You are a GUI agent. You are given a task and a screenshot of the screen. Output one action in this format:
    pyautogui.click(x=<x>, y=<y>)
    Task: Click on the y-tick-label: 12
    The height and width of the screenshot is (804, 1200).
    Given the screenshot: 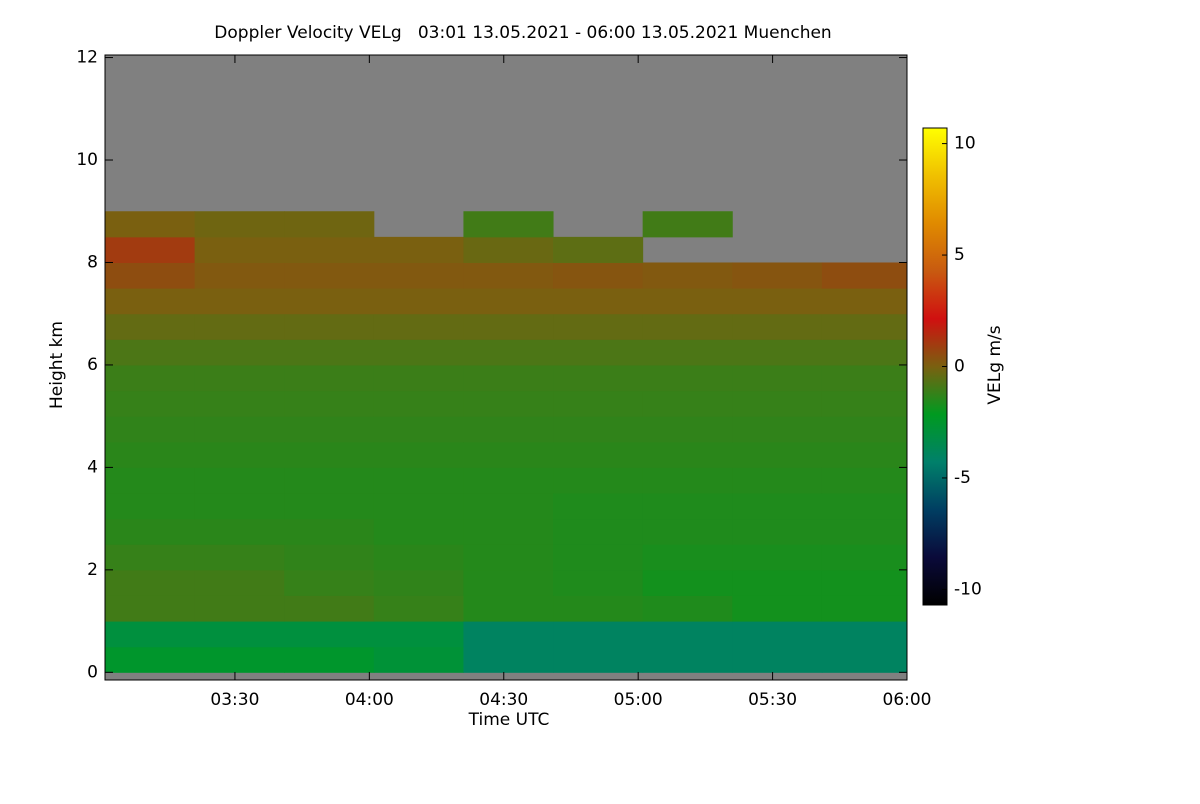 What is the action you would take?
    pyautogui.click(x=87, y=58)
    